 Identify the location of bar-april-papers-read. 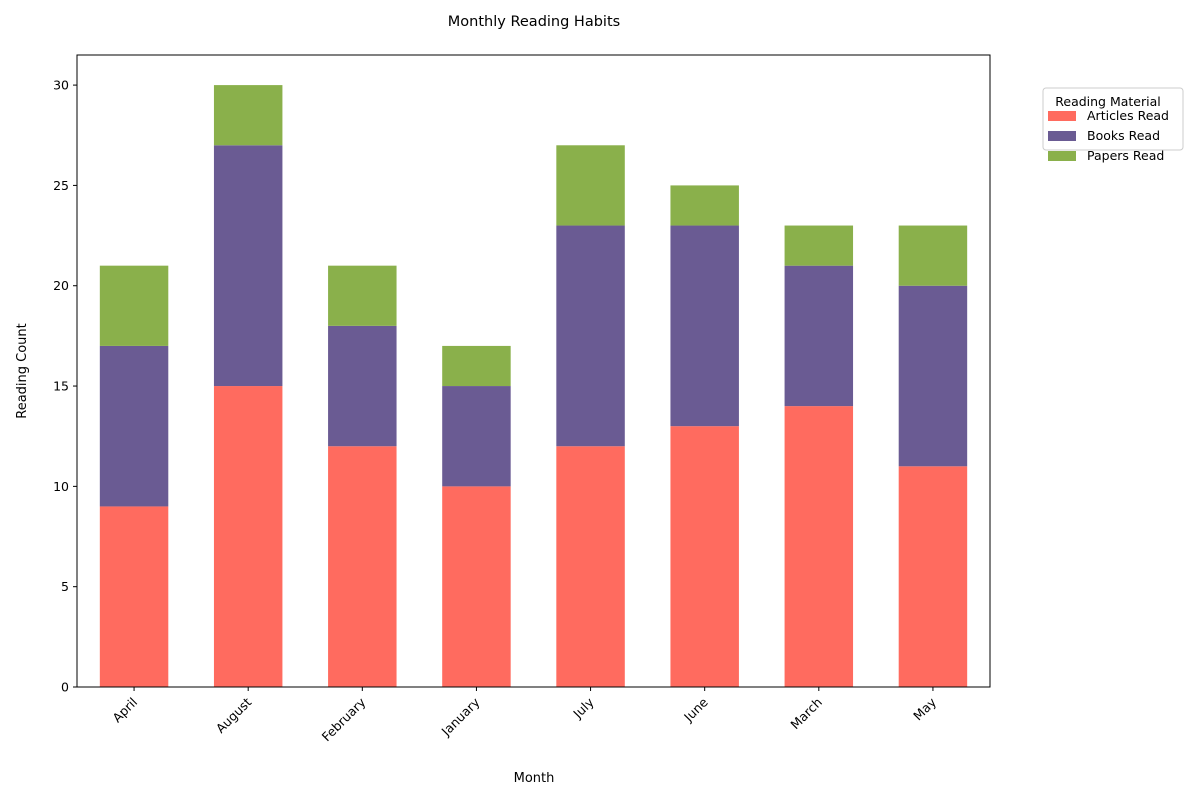
(134, 305).